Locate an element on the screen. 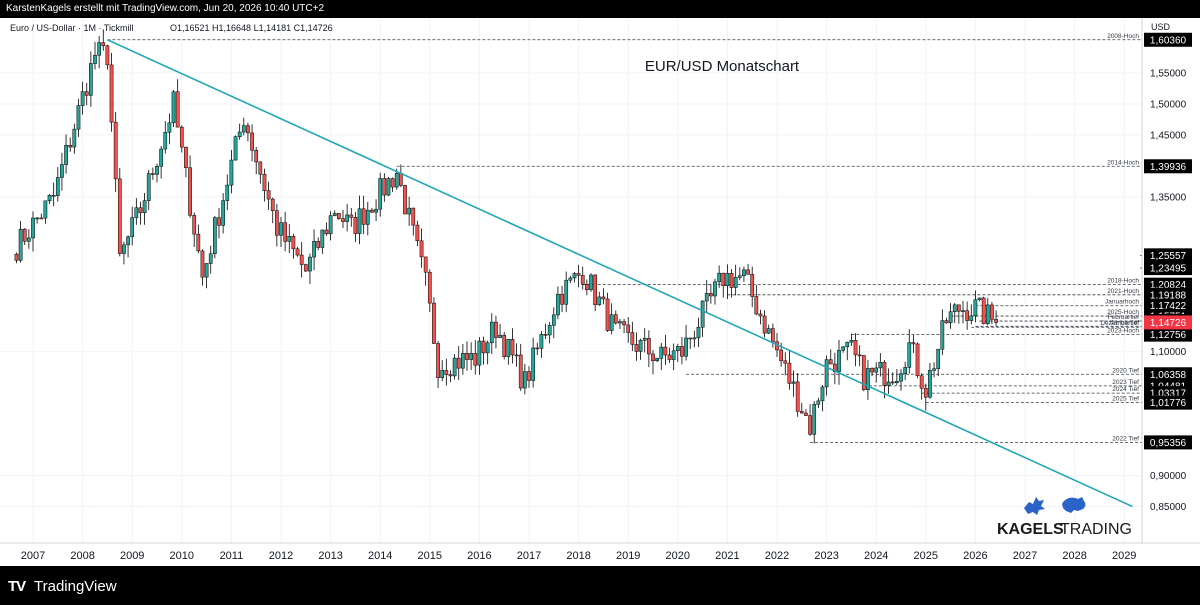  level-price-label: 1,03317 is located at coordinates (1168, 394).